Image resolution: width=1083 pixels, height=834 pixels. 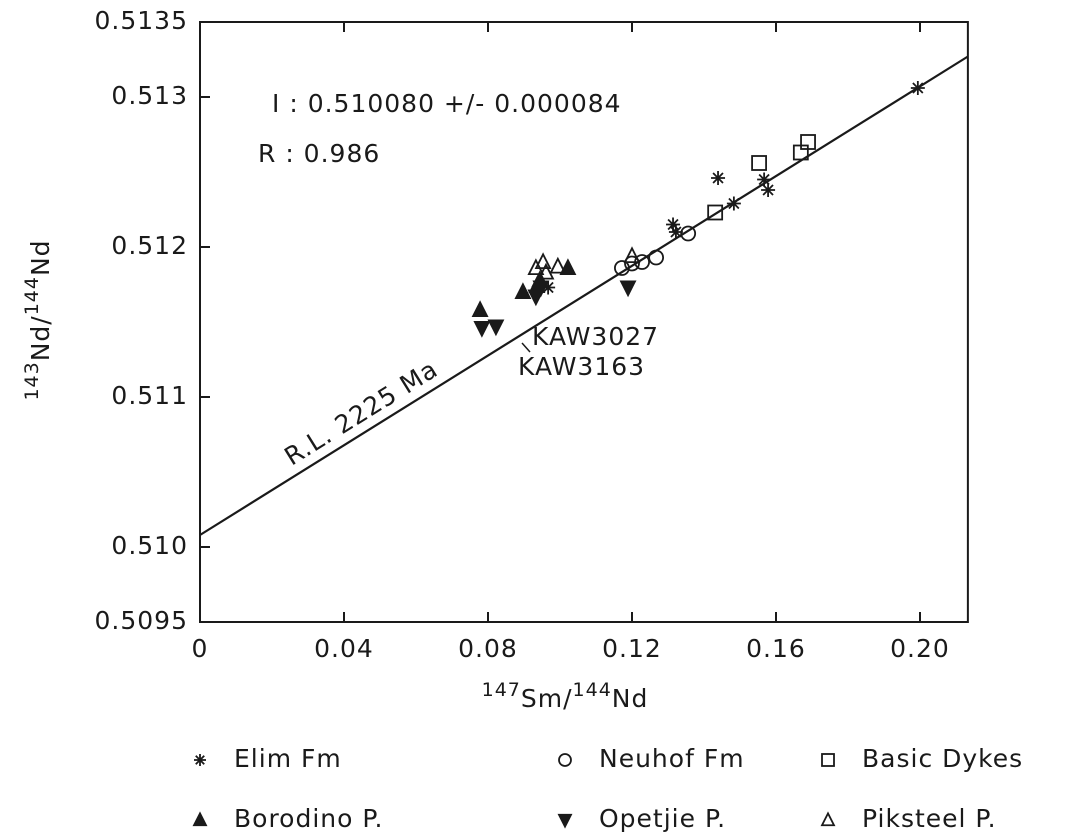 I want to click on y-tick-label: 0.512, so click(x=149, y=245).